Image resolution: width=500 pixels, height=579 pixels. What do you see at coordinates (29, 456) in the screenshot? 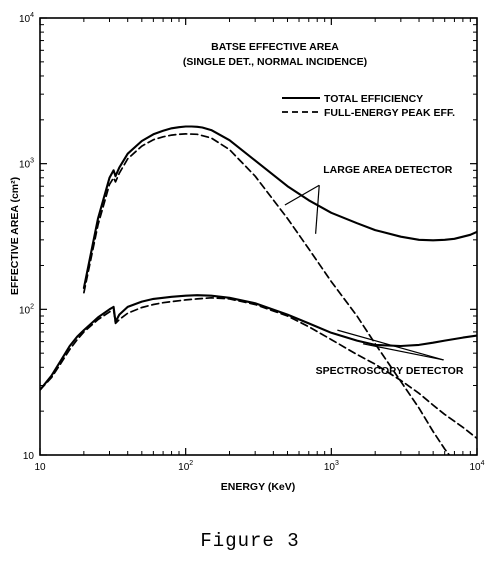
I see `y-tick-label: 10` at bounding box center [29, 456].